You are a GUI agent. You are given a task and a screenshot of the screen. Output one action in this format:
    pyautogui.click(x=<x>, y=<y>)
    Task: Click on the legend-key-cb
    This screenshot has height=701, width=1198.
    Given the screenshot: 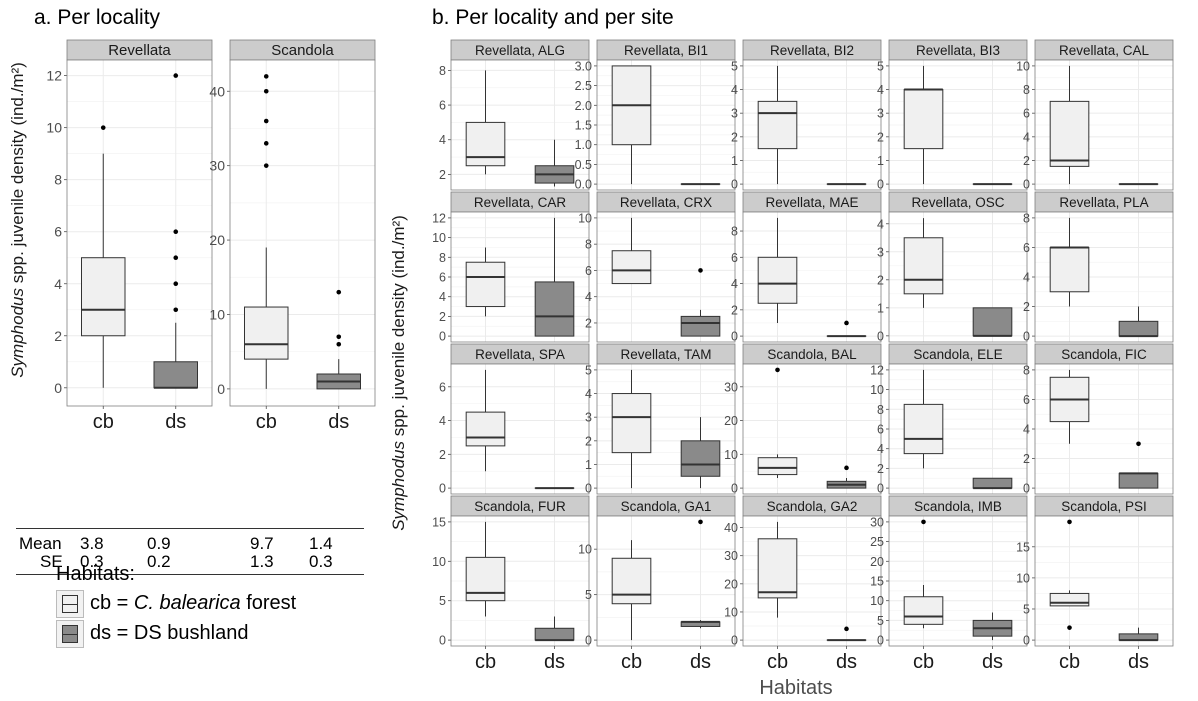 What is the action you would take?
    pyautogui.click(x=70, y=604)
    